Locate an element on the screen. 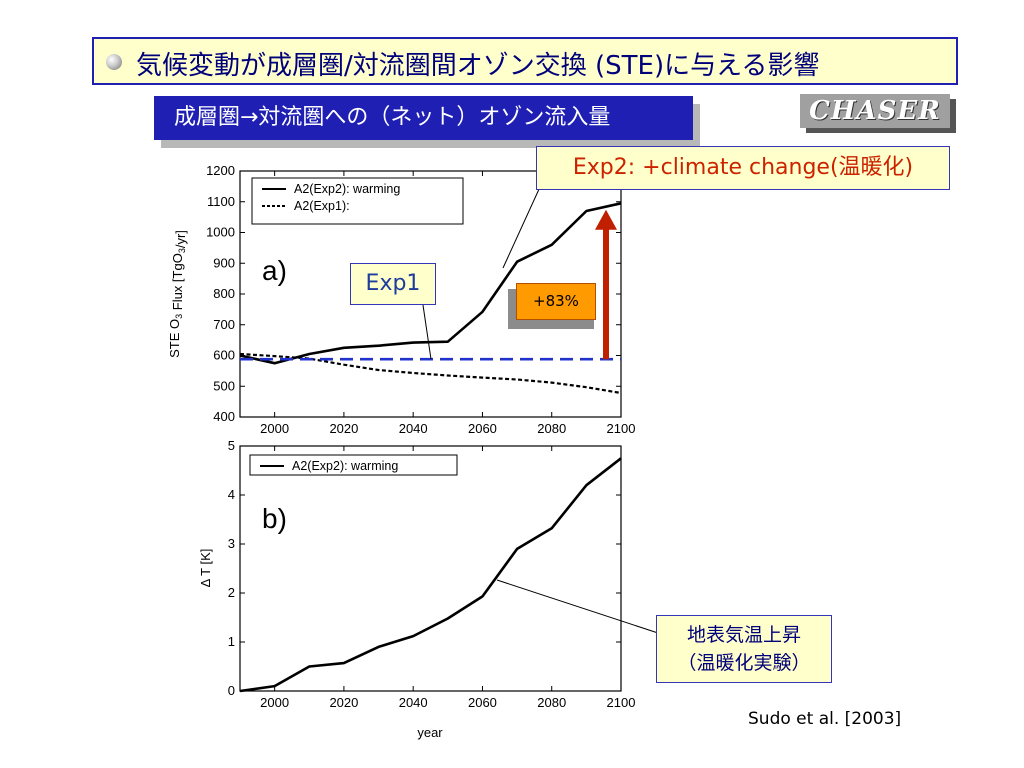 This screenshot has width=1024, height=768. panel-label: b) is located at coordinates (274, 518).